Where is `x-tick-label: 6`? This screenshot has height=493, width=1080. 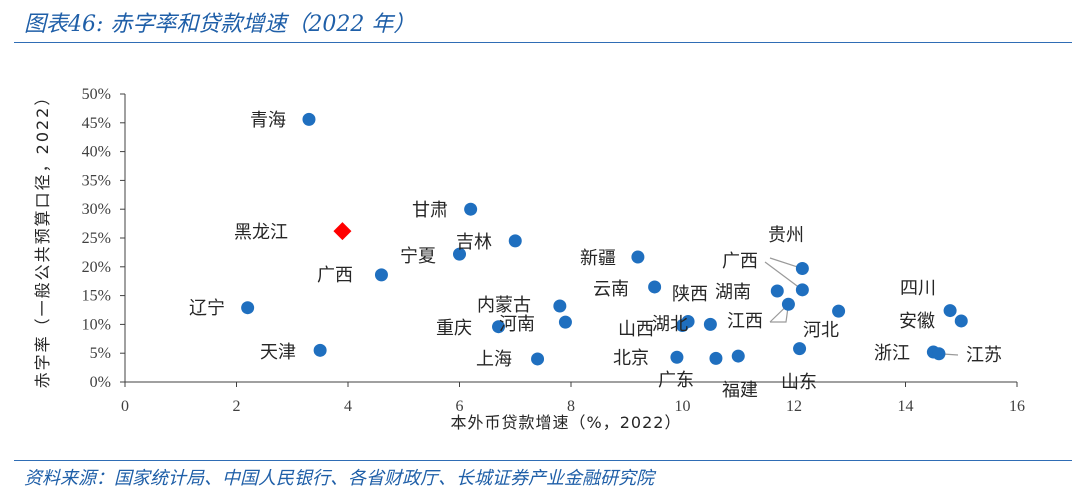
x-tick-label: 6 is located at coordinates (460, 406).